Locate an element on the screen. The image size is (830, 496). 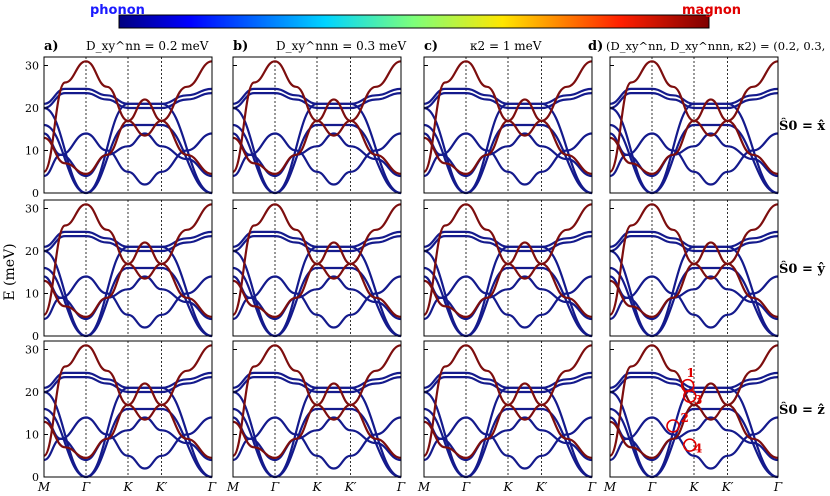
annotation-label-2: 2 is located at coordinates (685, 418).